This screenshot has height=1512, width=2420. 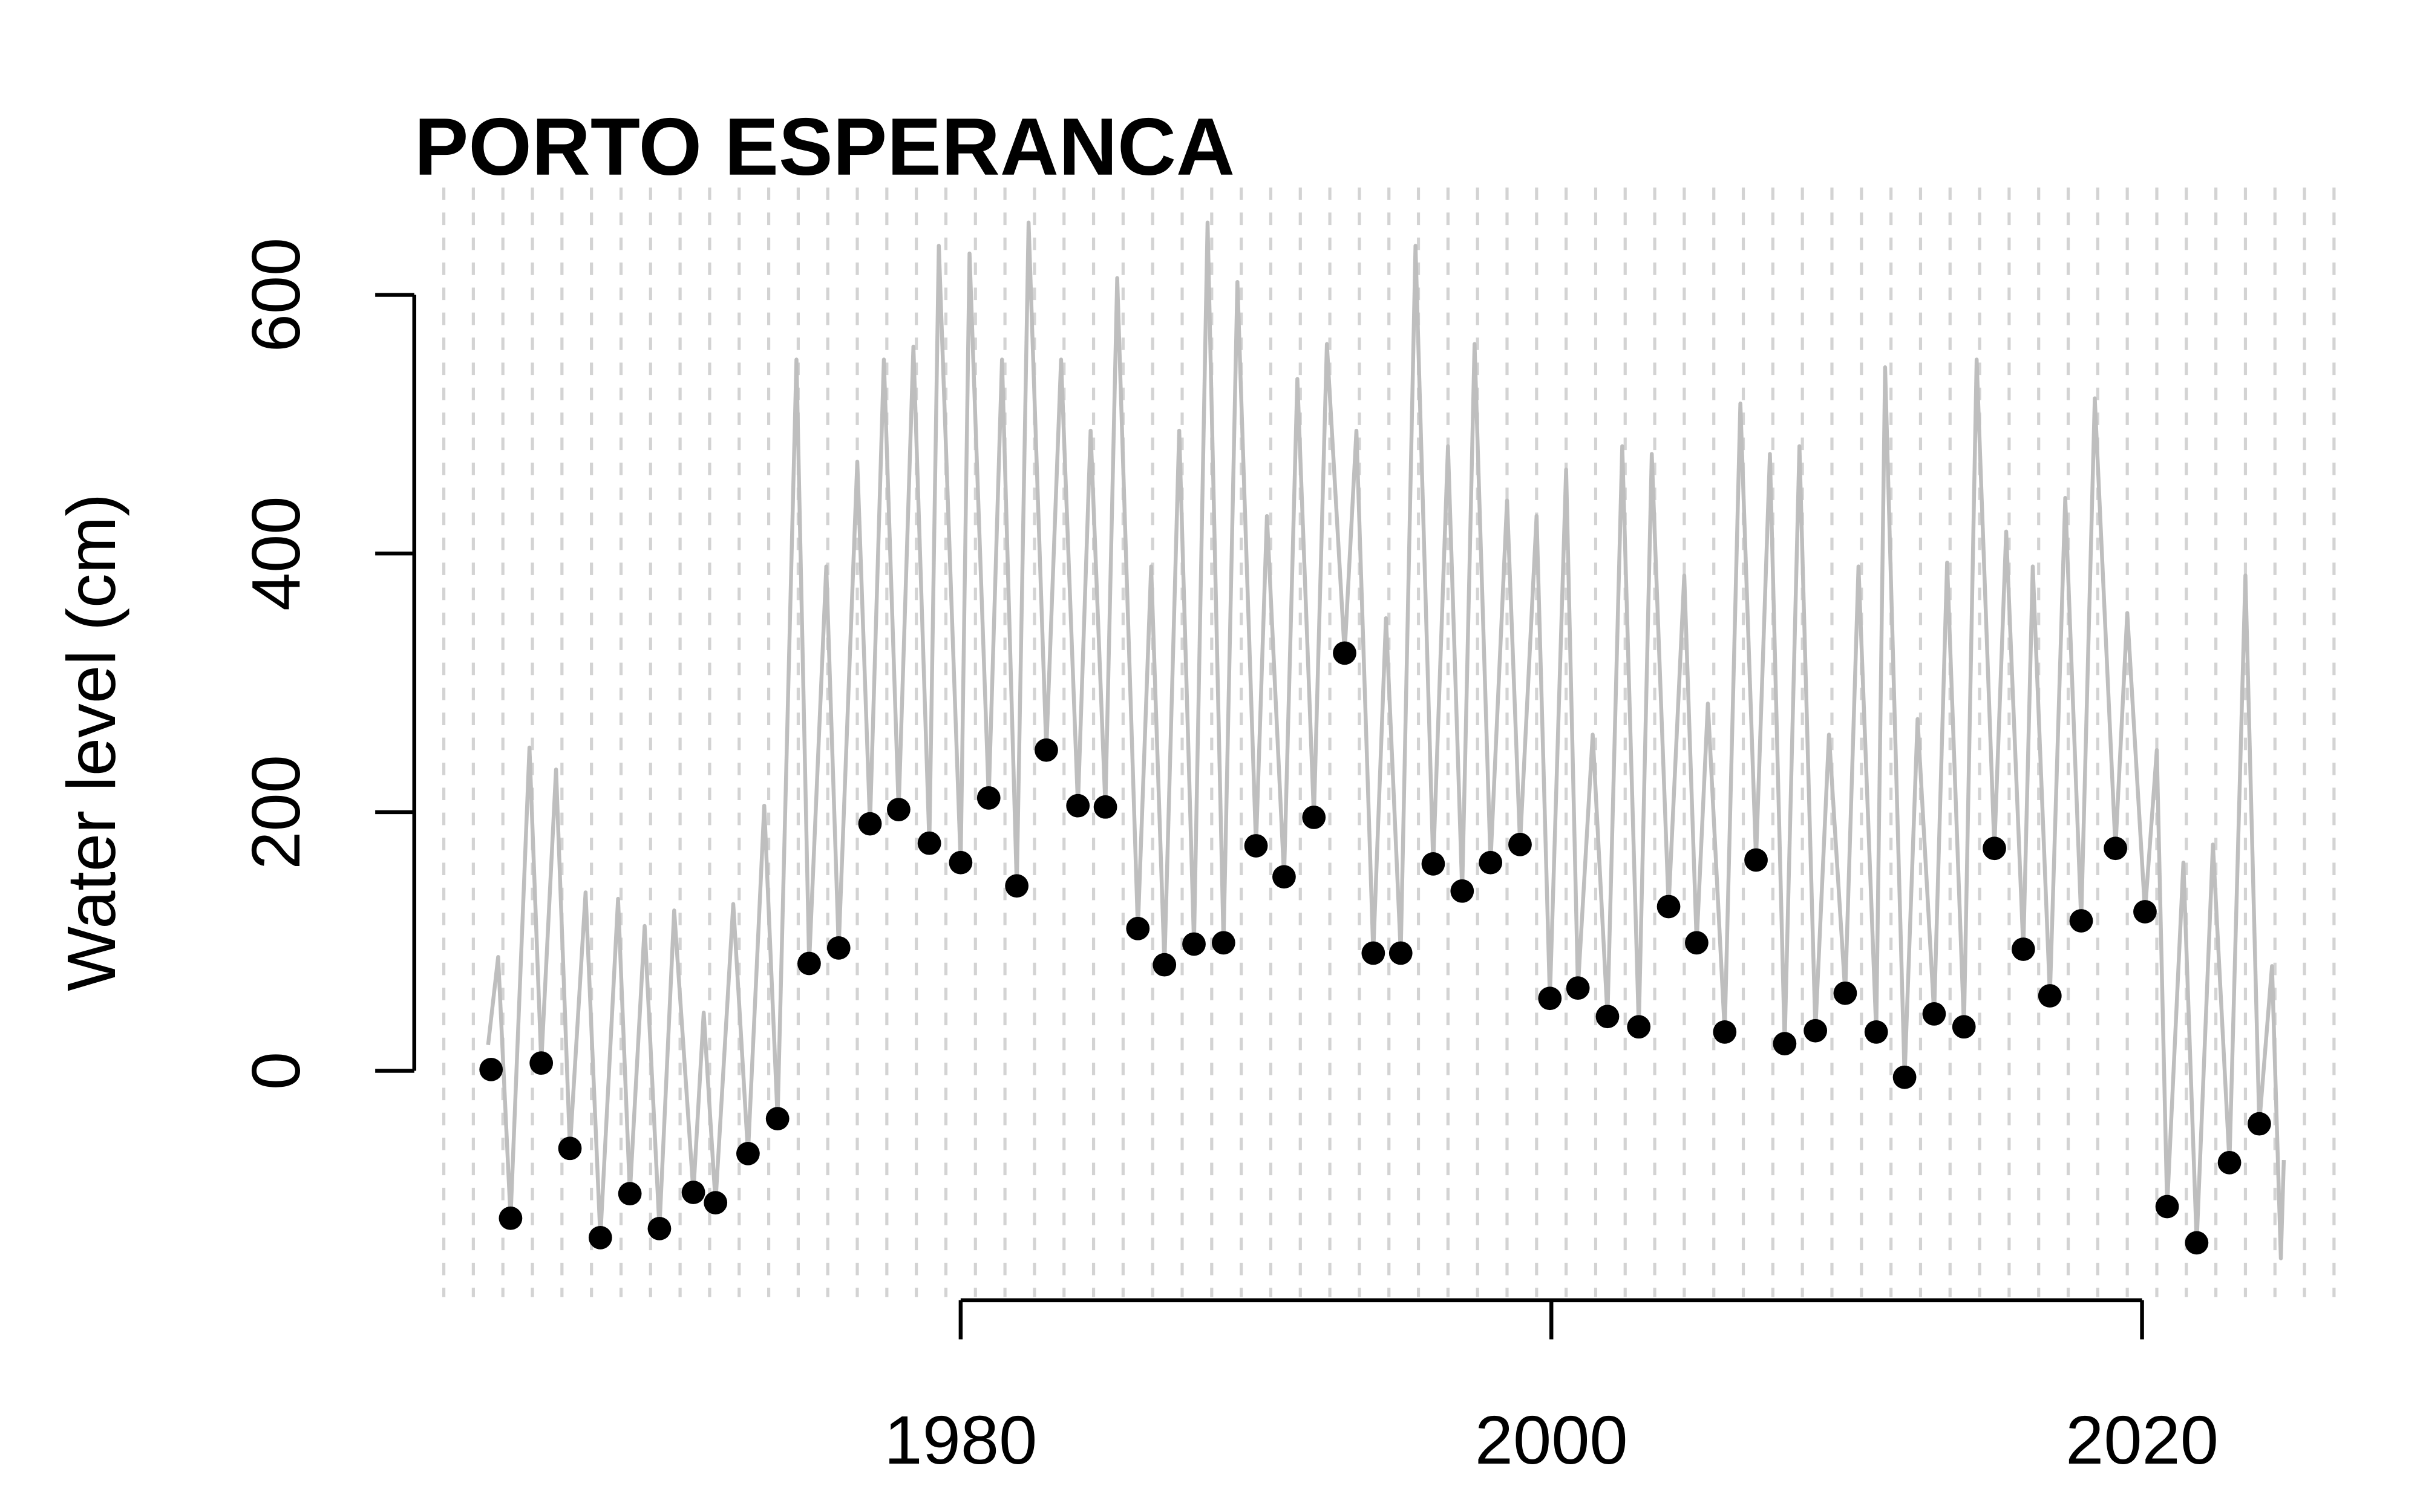 I want to click on y-tick-label: 0, so click(x=276, y=1071).